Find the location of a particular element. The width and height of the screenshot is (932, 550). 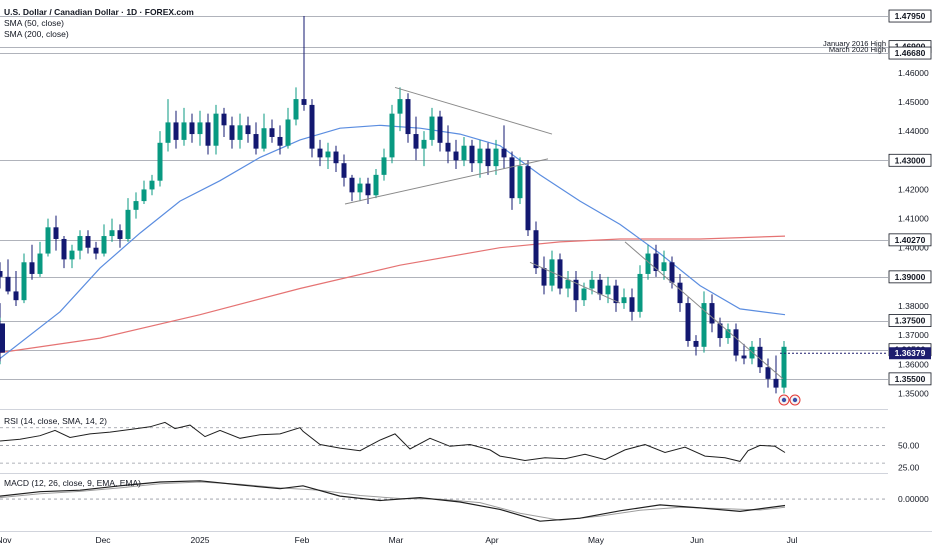

time-axis-tick-label: Nov is located at coordinates (6, 540).